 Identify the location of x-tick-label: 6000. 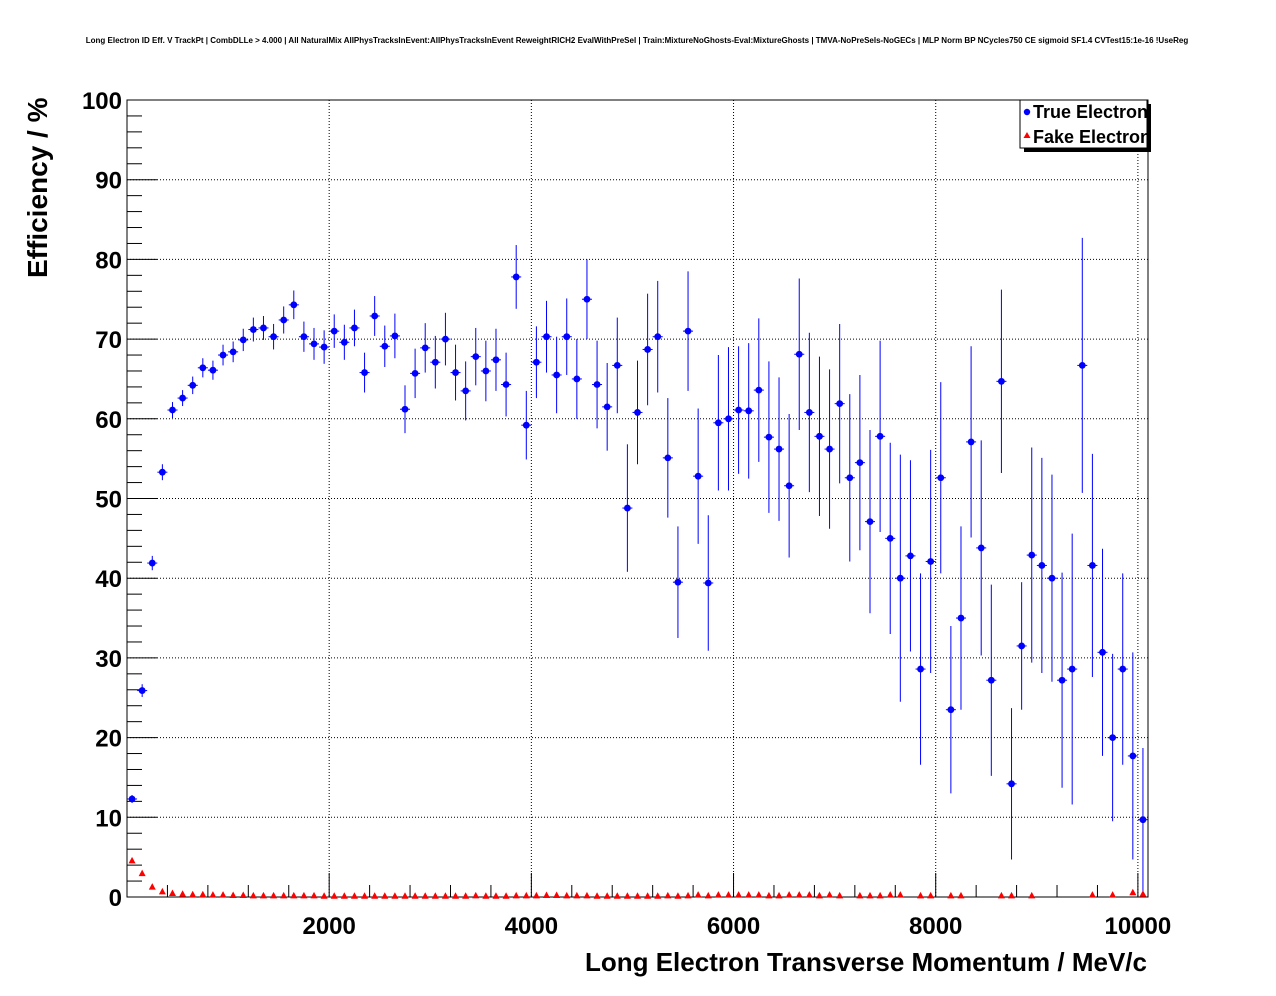
(733, 926).